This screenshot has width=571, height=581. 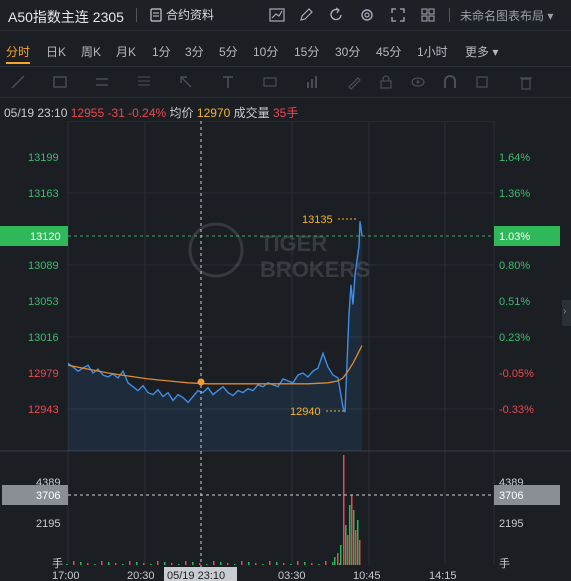 I want to click on right-panel-toggle: ›, so click(x=566, y=313).